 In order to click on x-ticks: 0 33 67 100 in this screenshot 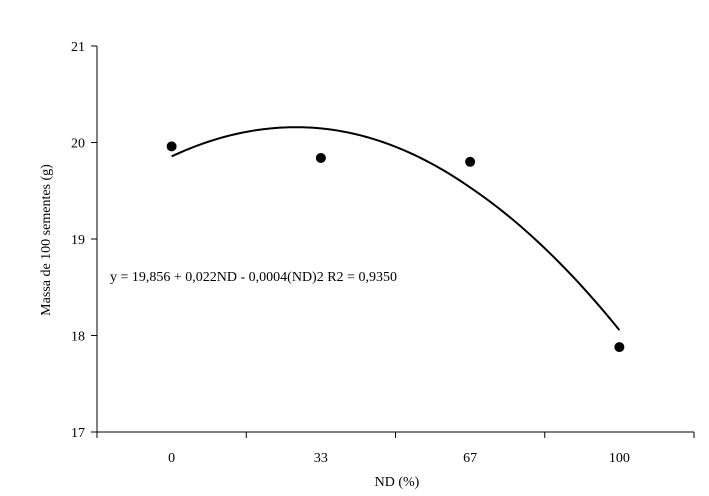, I will do `click(395, 449)`.